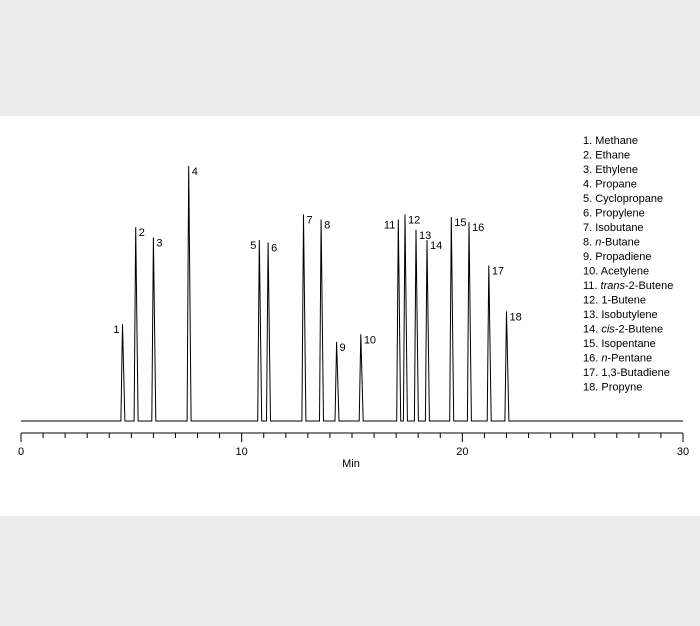  I want to click on legend-item-3: 3. Ethylene, so click(610, 170).